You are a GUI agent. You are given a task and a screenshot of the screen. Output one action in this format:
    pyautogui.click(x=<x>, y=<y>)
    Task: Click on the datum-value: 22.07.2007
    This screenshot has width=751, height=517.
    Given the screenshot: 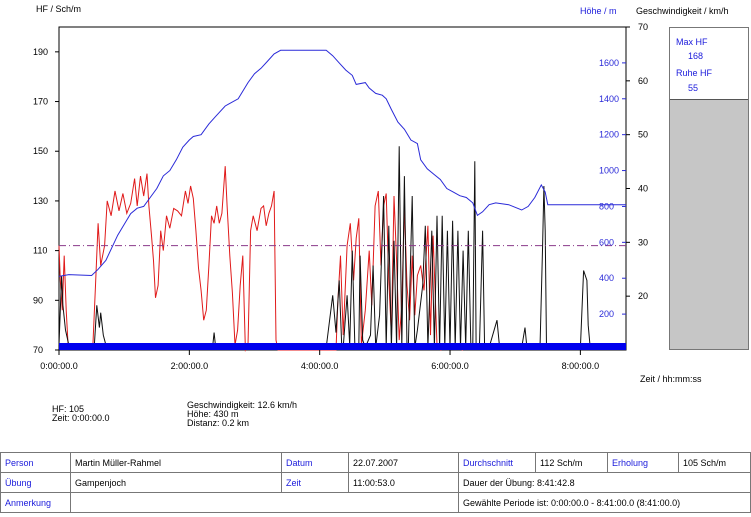 What is the action you would take?
    pyautogui.click(x=403, y=462)
    